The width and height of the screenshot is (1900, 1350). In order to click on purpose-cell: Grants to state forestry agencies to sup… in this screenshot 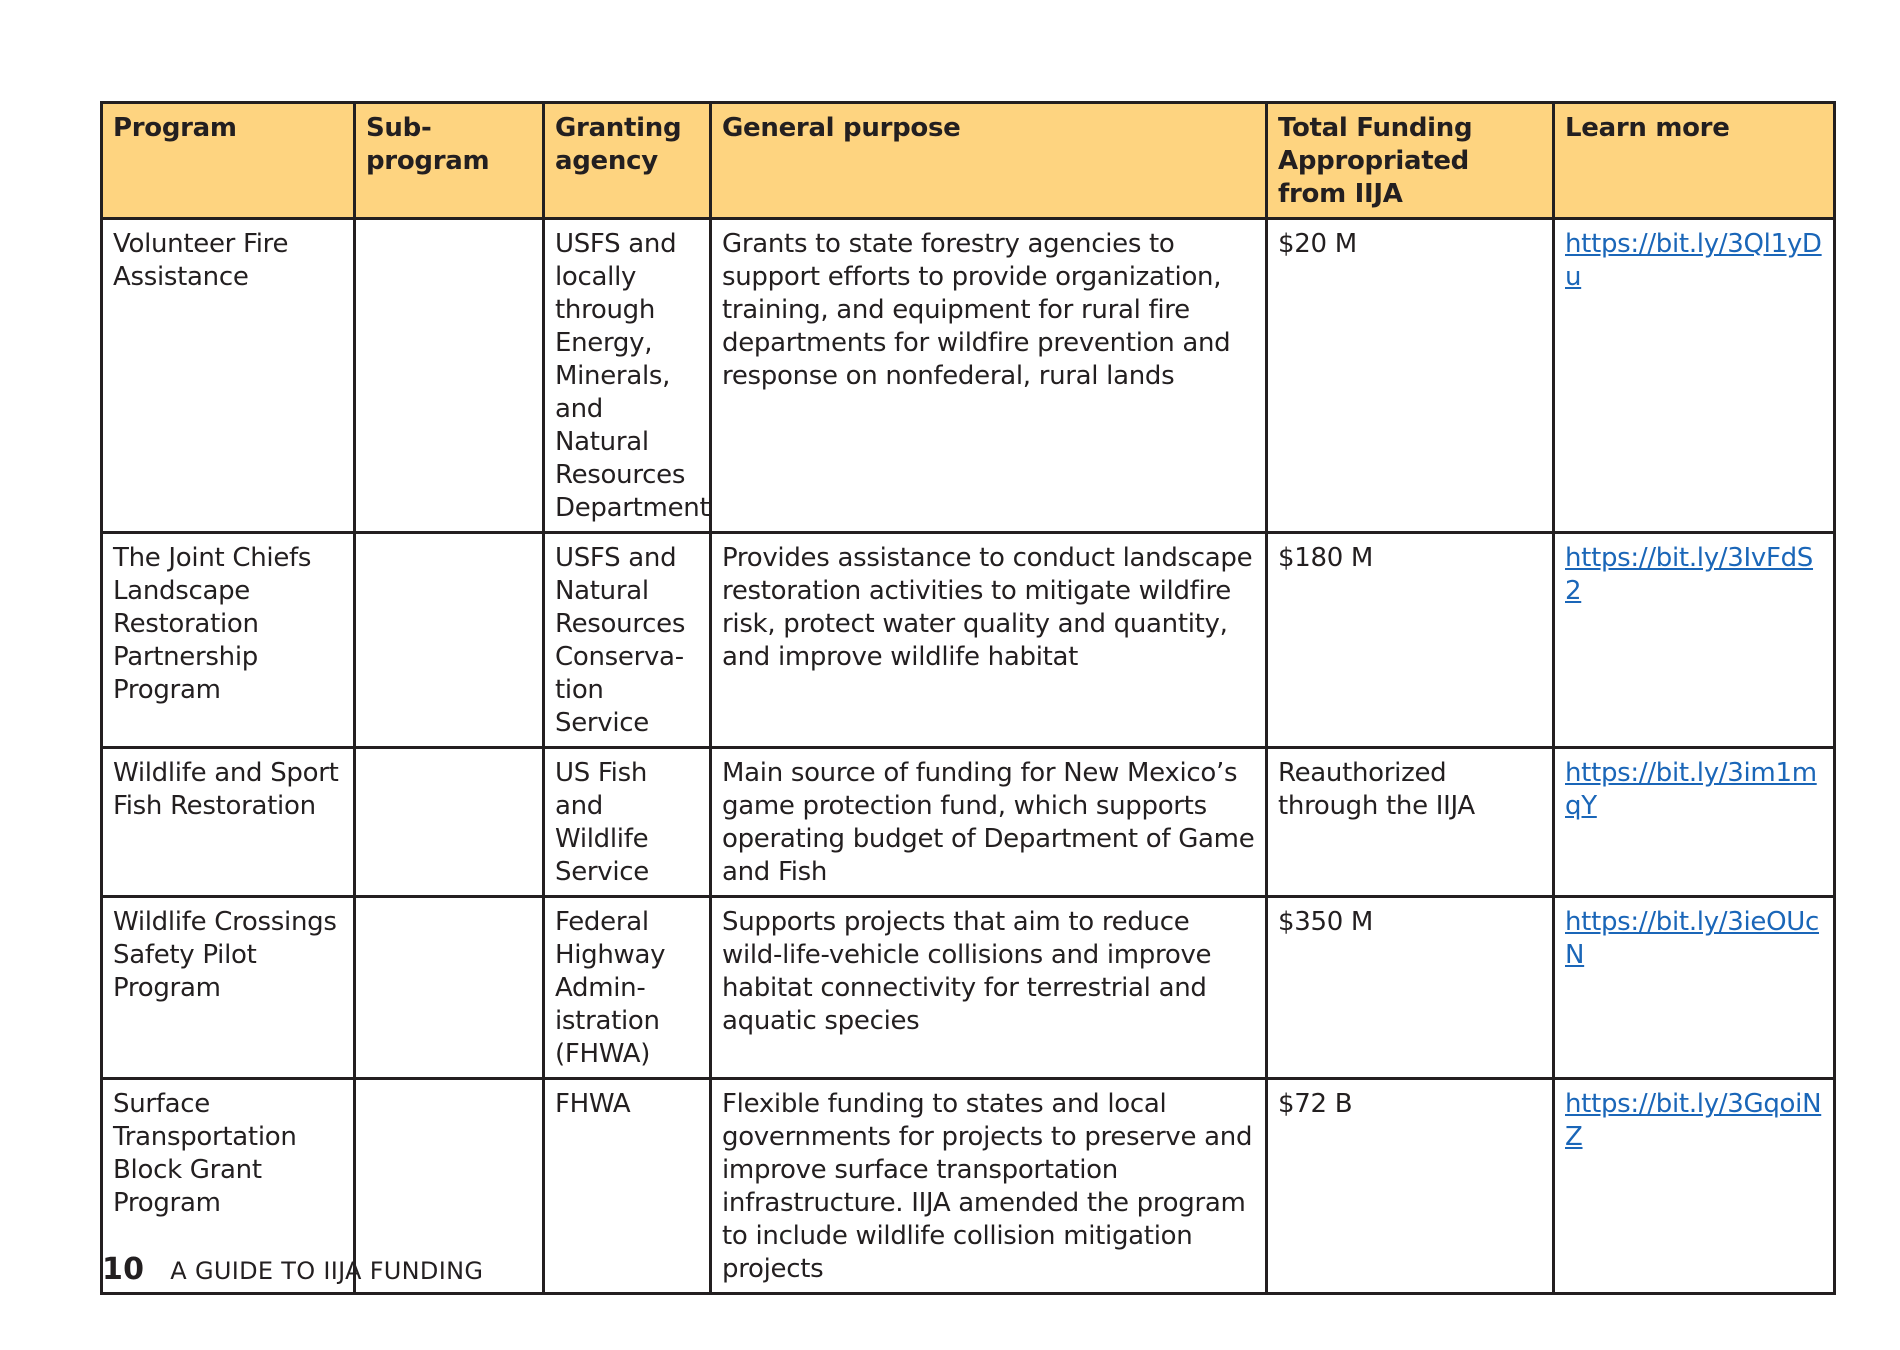, I will do `click(988, 375)`.